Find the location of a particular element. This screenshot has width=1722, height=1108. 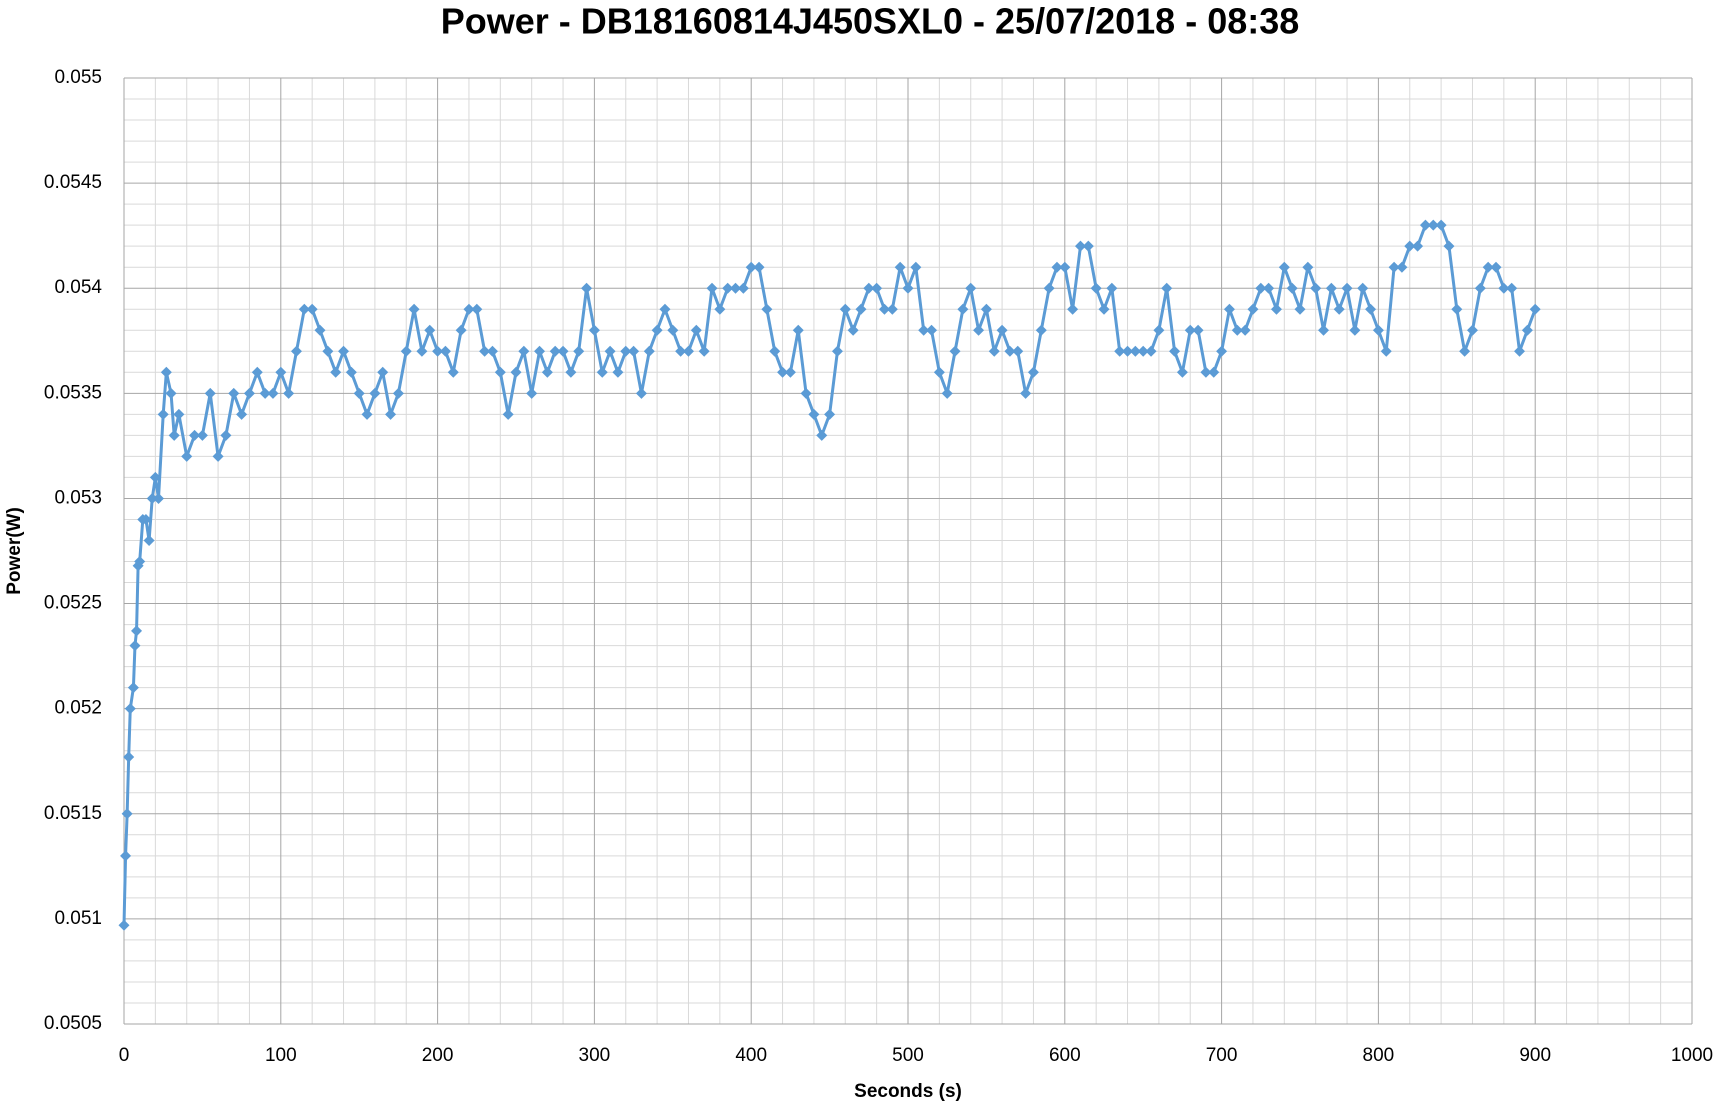

x-tick-label: 800 is located at coordinates (1379, 1055).